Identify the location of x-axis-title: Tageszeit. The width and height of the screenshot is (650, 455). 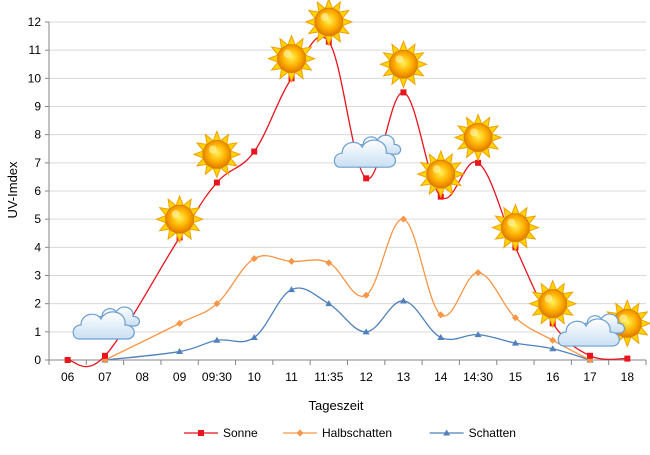
(336, 405).